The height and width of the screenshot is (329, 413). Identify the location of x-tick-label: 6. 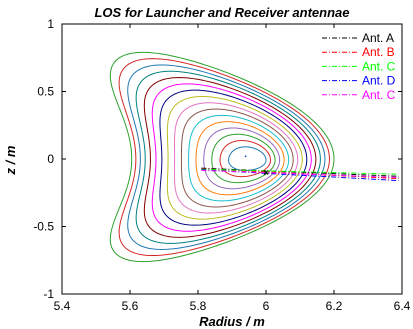
(266, 306).